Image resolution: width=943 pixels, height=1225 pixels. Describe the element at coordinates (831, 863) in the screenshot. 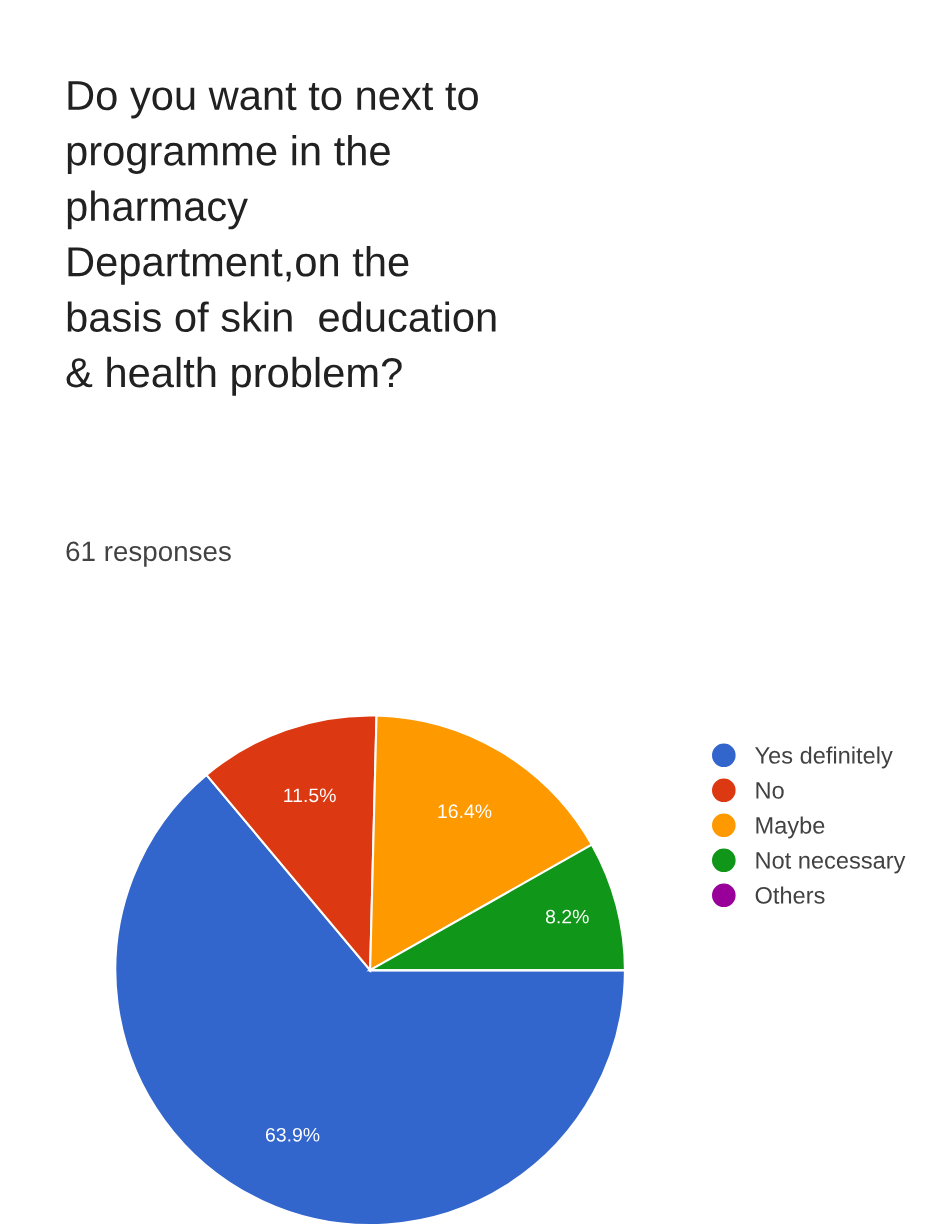

I see `legend-label: Not necessary` at that location.